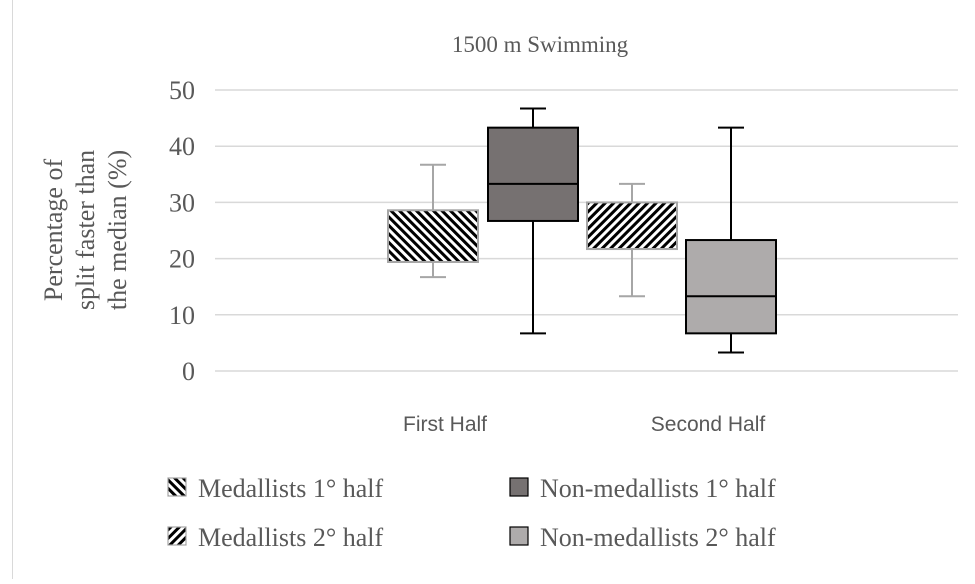 The width and height of the screenshot is (975, 584). What do you see at coordinates (290, 537) in the screenshot?
I see `legend-label: Medallists 2° half` at bounding box center [290, 537].